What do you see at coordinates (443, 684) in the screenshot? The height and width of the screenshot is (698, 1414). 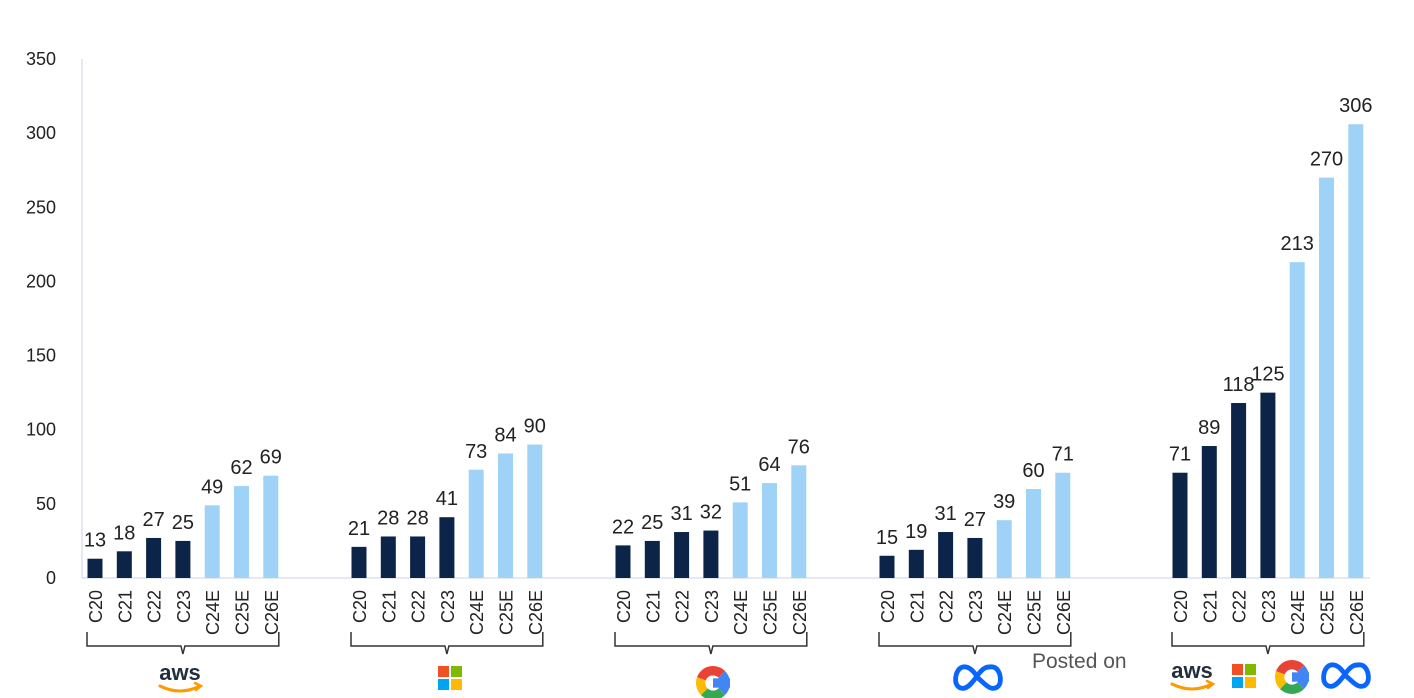 I see `ms-blue` at bounding box center [443, 684].